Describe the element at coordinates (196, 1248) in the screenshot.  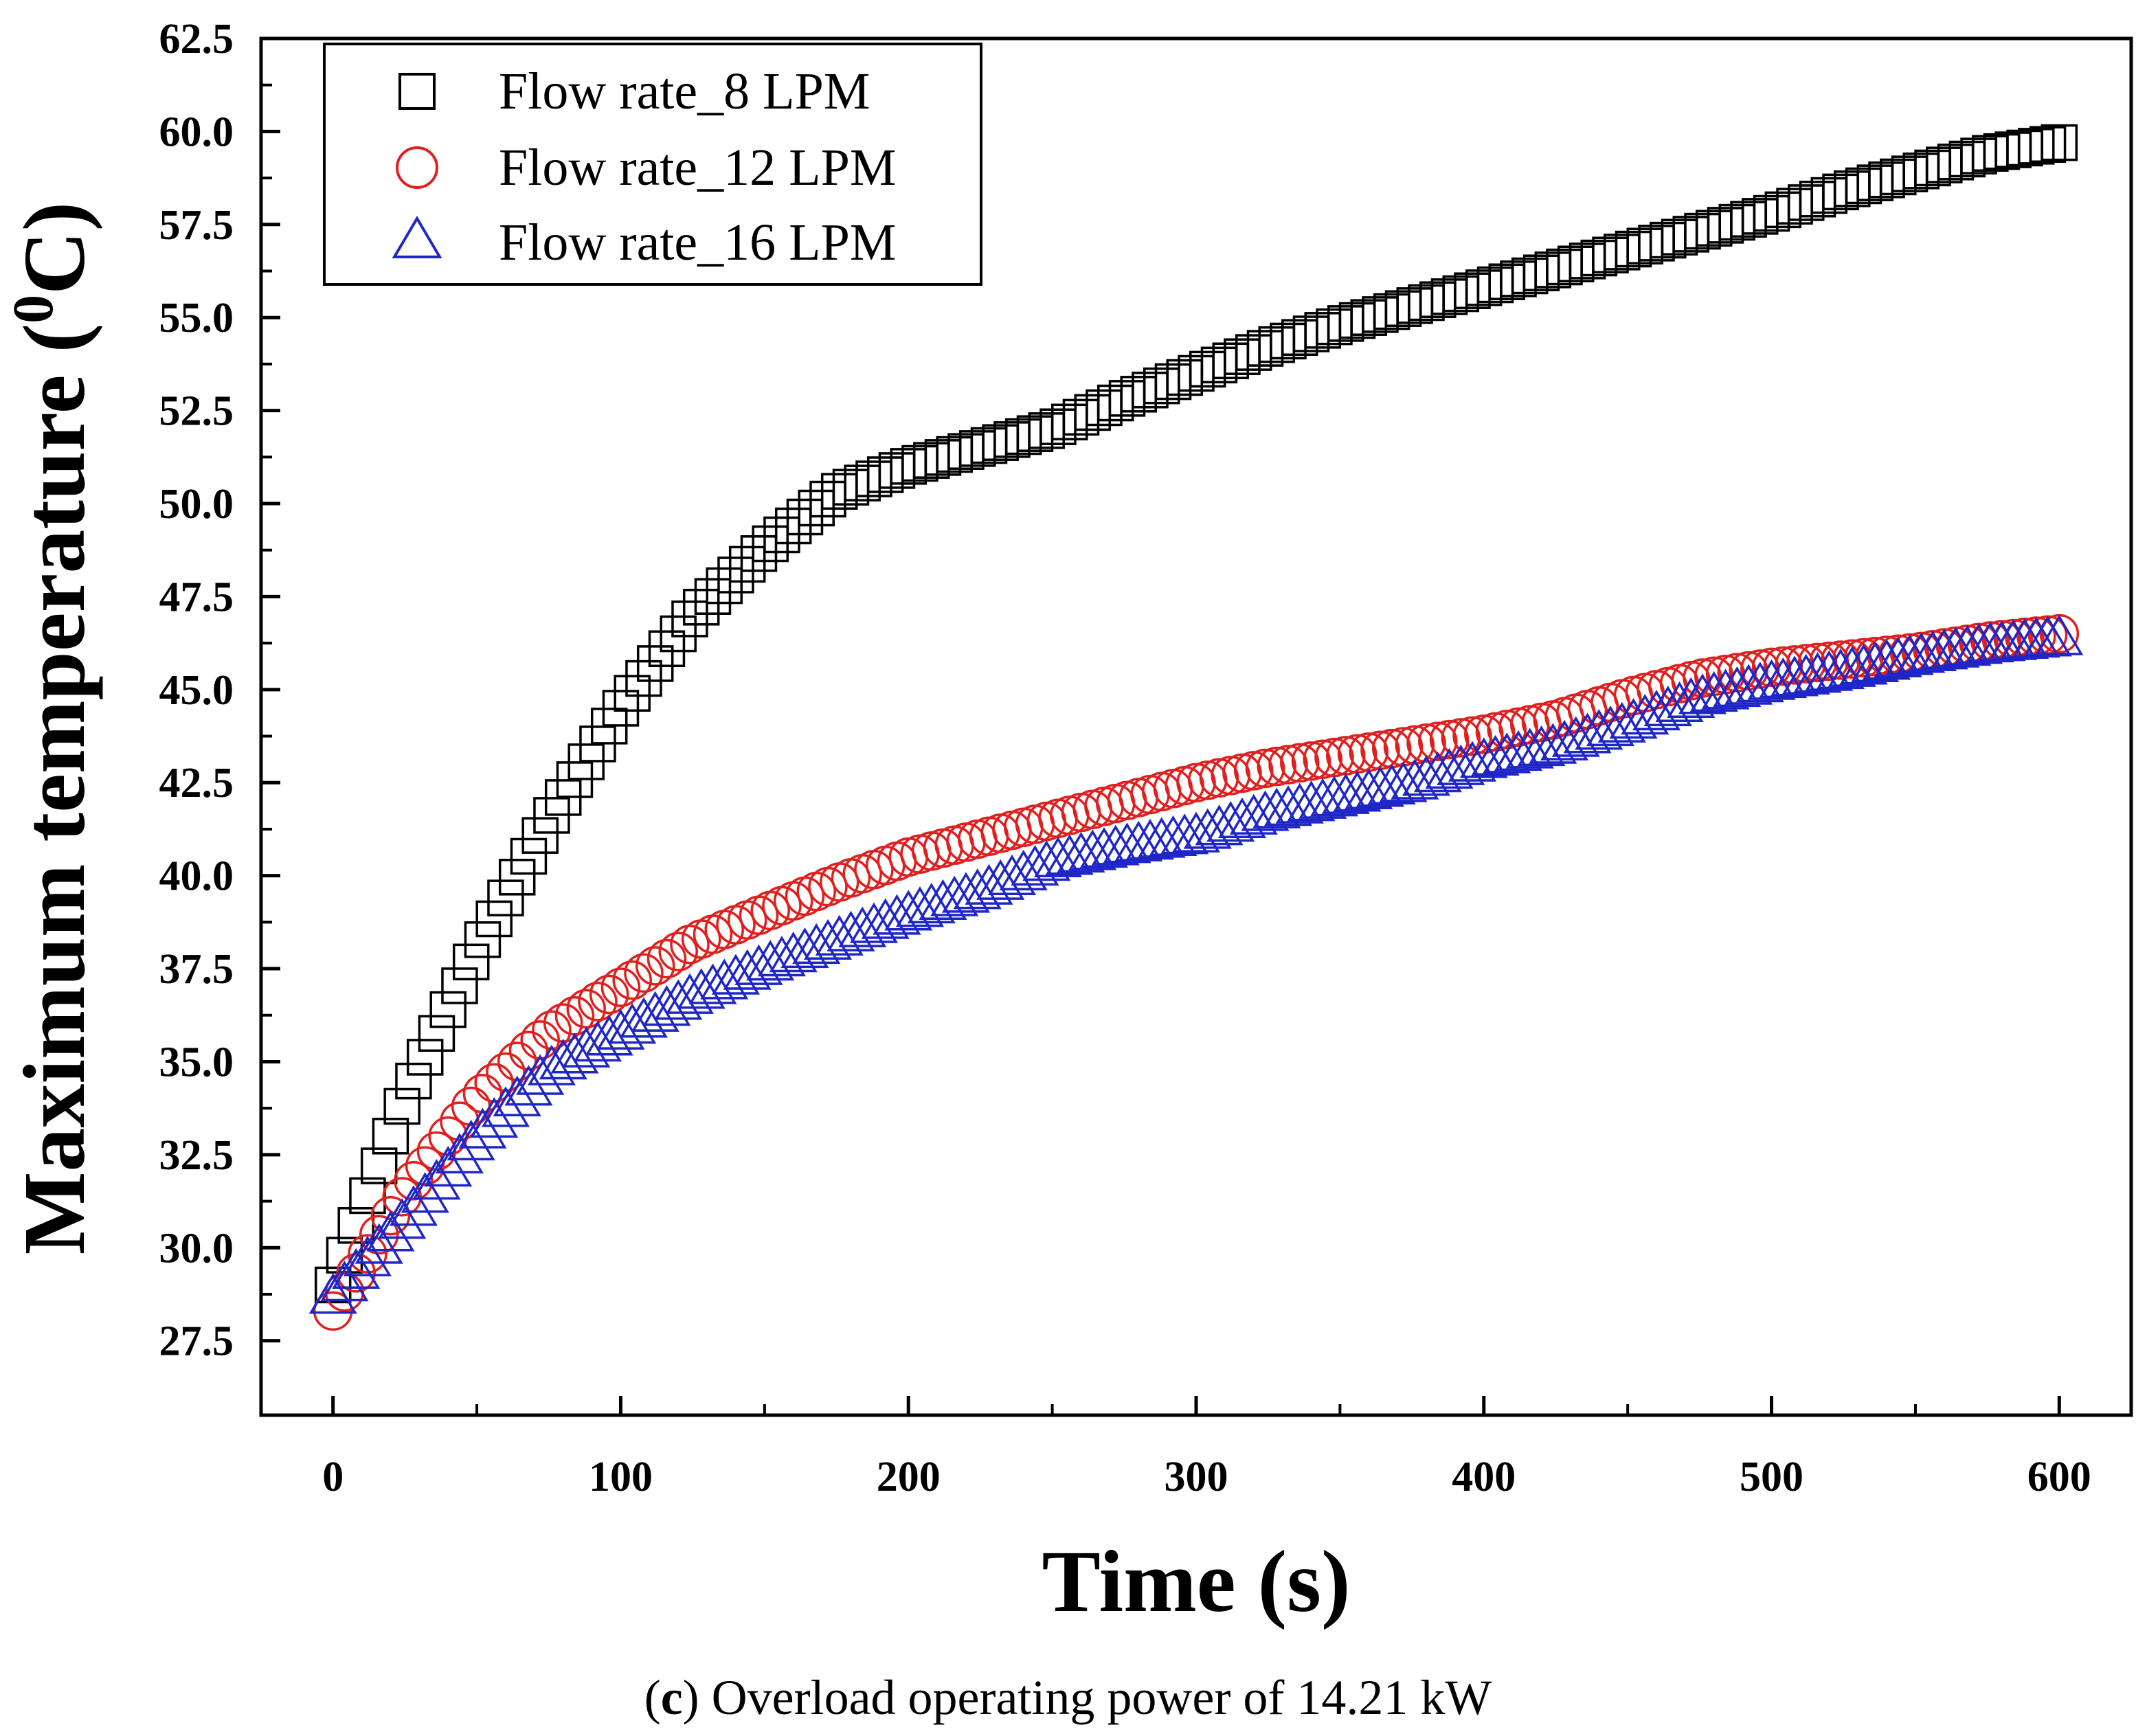
I see `y-tick-label: 30.0` at that location.